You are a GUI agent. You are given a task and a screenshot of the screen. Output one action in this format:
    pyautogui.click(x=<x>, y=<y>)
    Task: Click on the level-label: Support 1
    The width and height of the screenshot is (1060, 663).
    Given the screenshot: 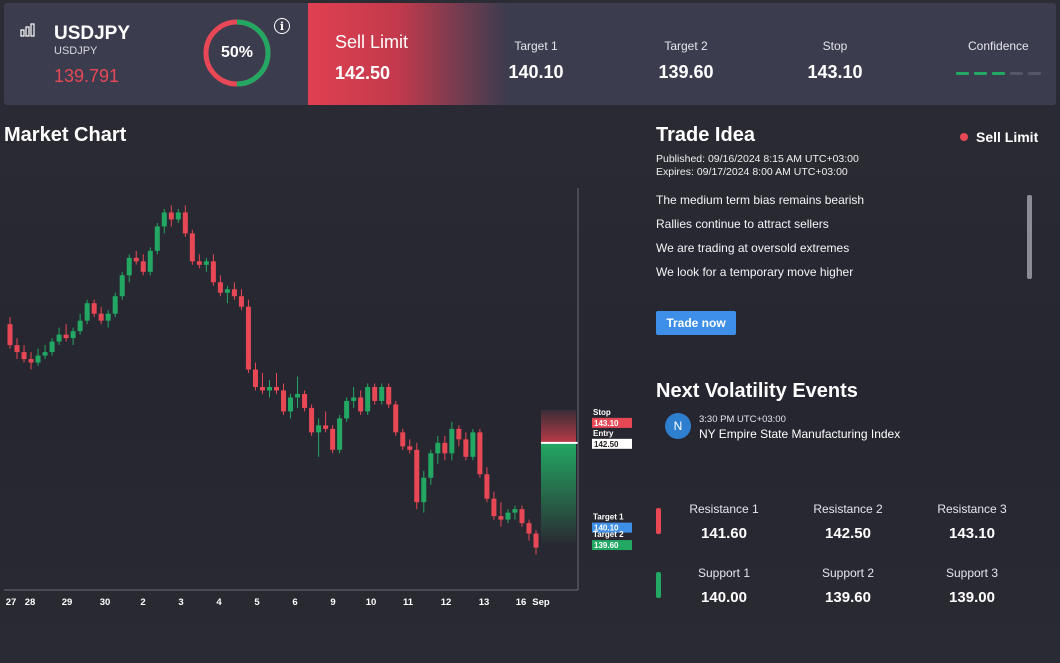 What is the action you would take?
    pyautogui.click(x=724, y=573)
    